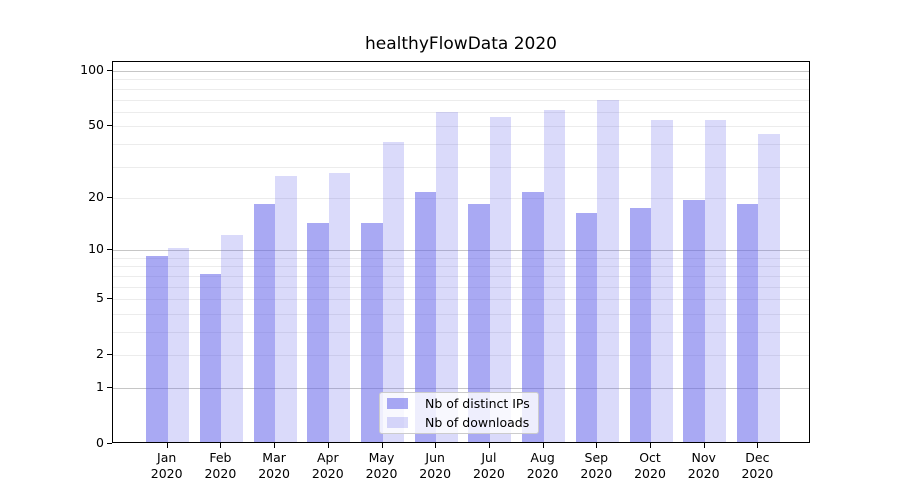 The width and height of the screenshot is (900, 500). What do you see at coordinates (286, 308) in the screenshot?
I see `bar-downloads-mar` at bounding box center [286, 308].